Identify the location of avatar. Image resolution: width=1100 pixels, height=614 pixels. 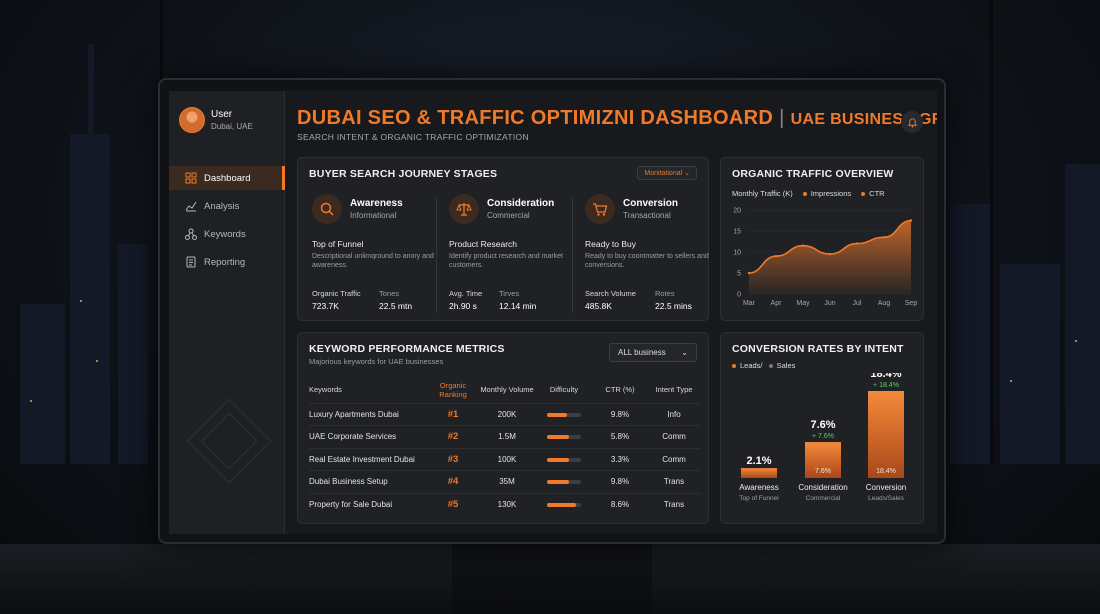
(192, 120).